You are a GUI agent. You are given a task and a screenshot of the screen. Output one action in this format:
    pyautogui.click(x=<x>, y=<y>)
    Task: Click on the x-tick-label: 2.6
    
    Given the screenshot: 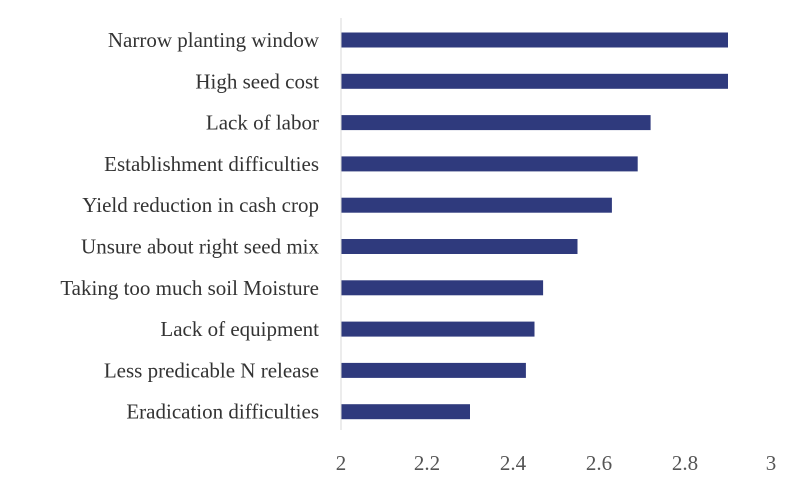 What is the action you would take?
    pyautogui.click(x=599, y=463)
    